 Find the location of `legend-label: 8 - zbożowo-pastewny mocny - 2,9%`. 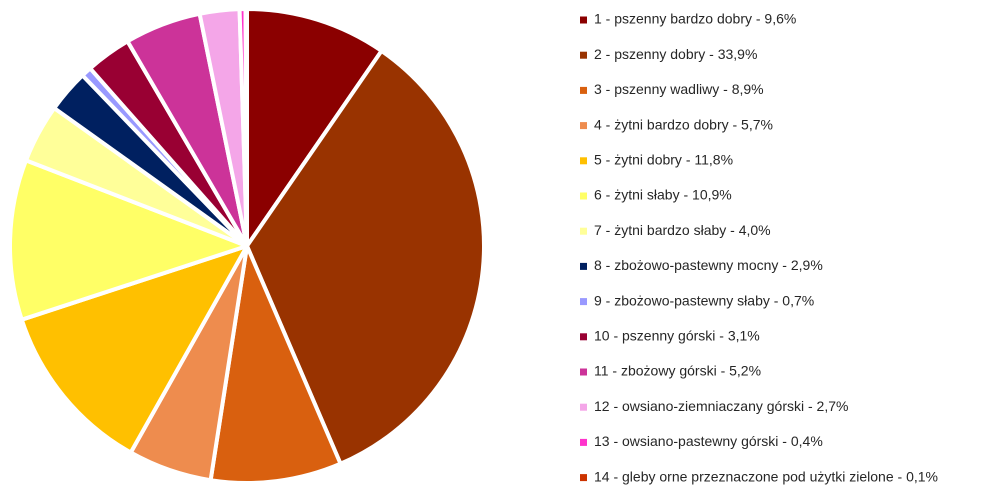

legend-label: 8 - zbożowo-pastewny mocny - 2,9% is located at coordinates (708, 265).